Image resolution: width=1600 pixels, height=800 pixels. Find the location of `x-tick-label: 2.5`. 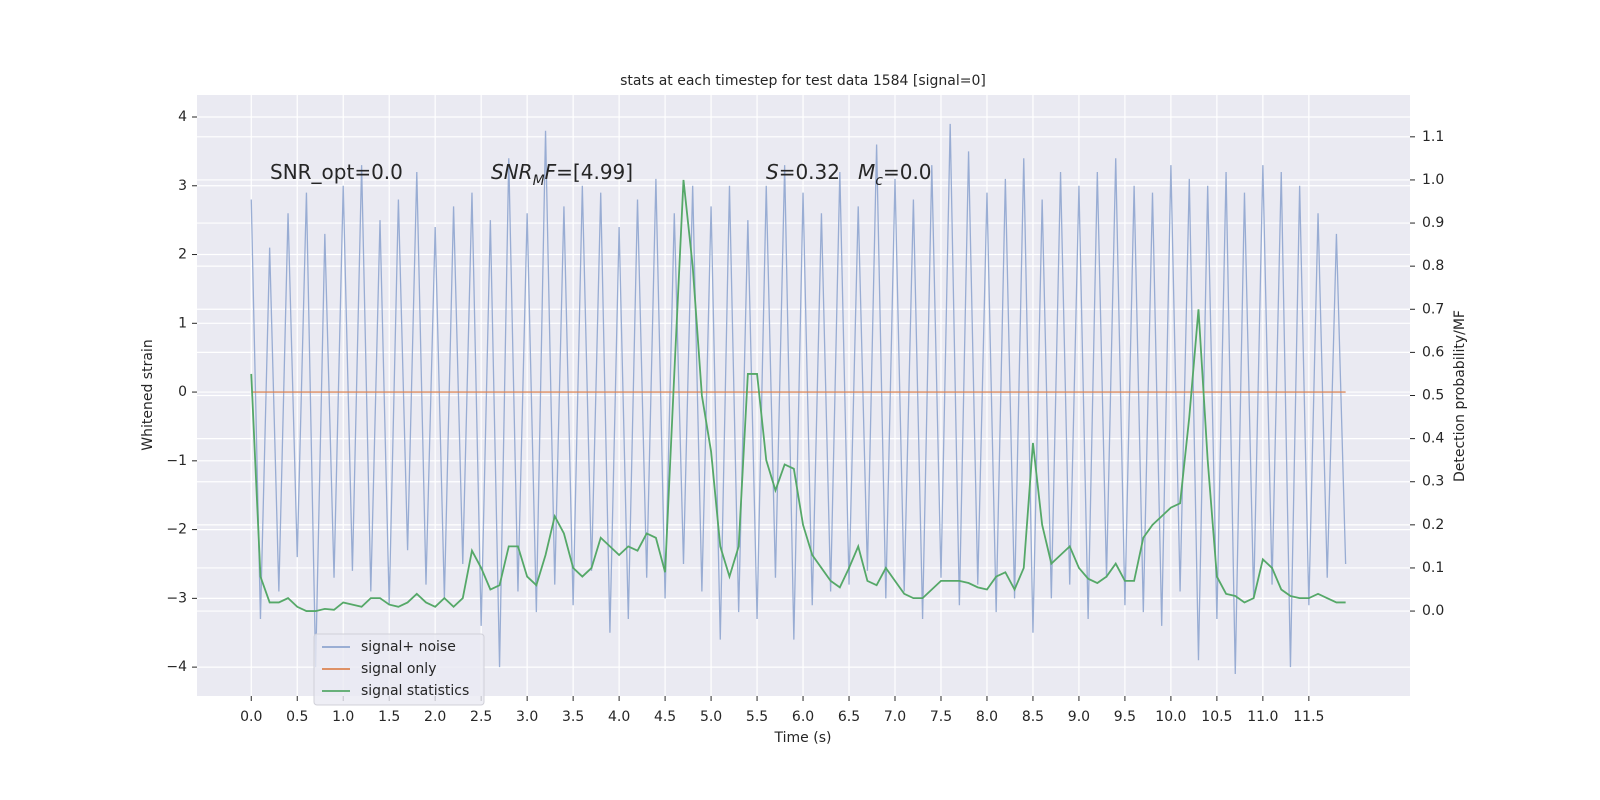

x-tick-label: 2.5 is located at coordinates (481, 717).